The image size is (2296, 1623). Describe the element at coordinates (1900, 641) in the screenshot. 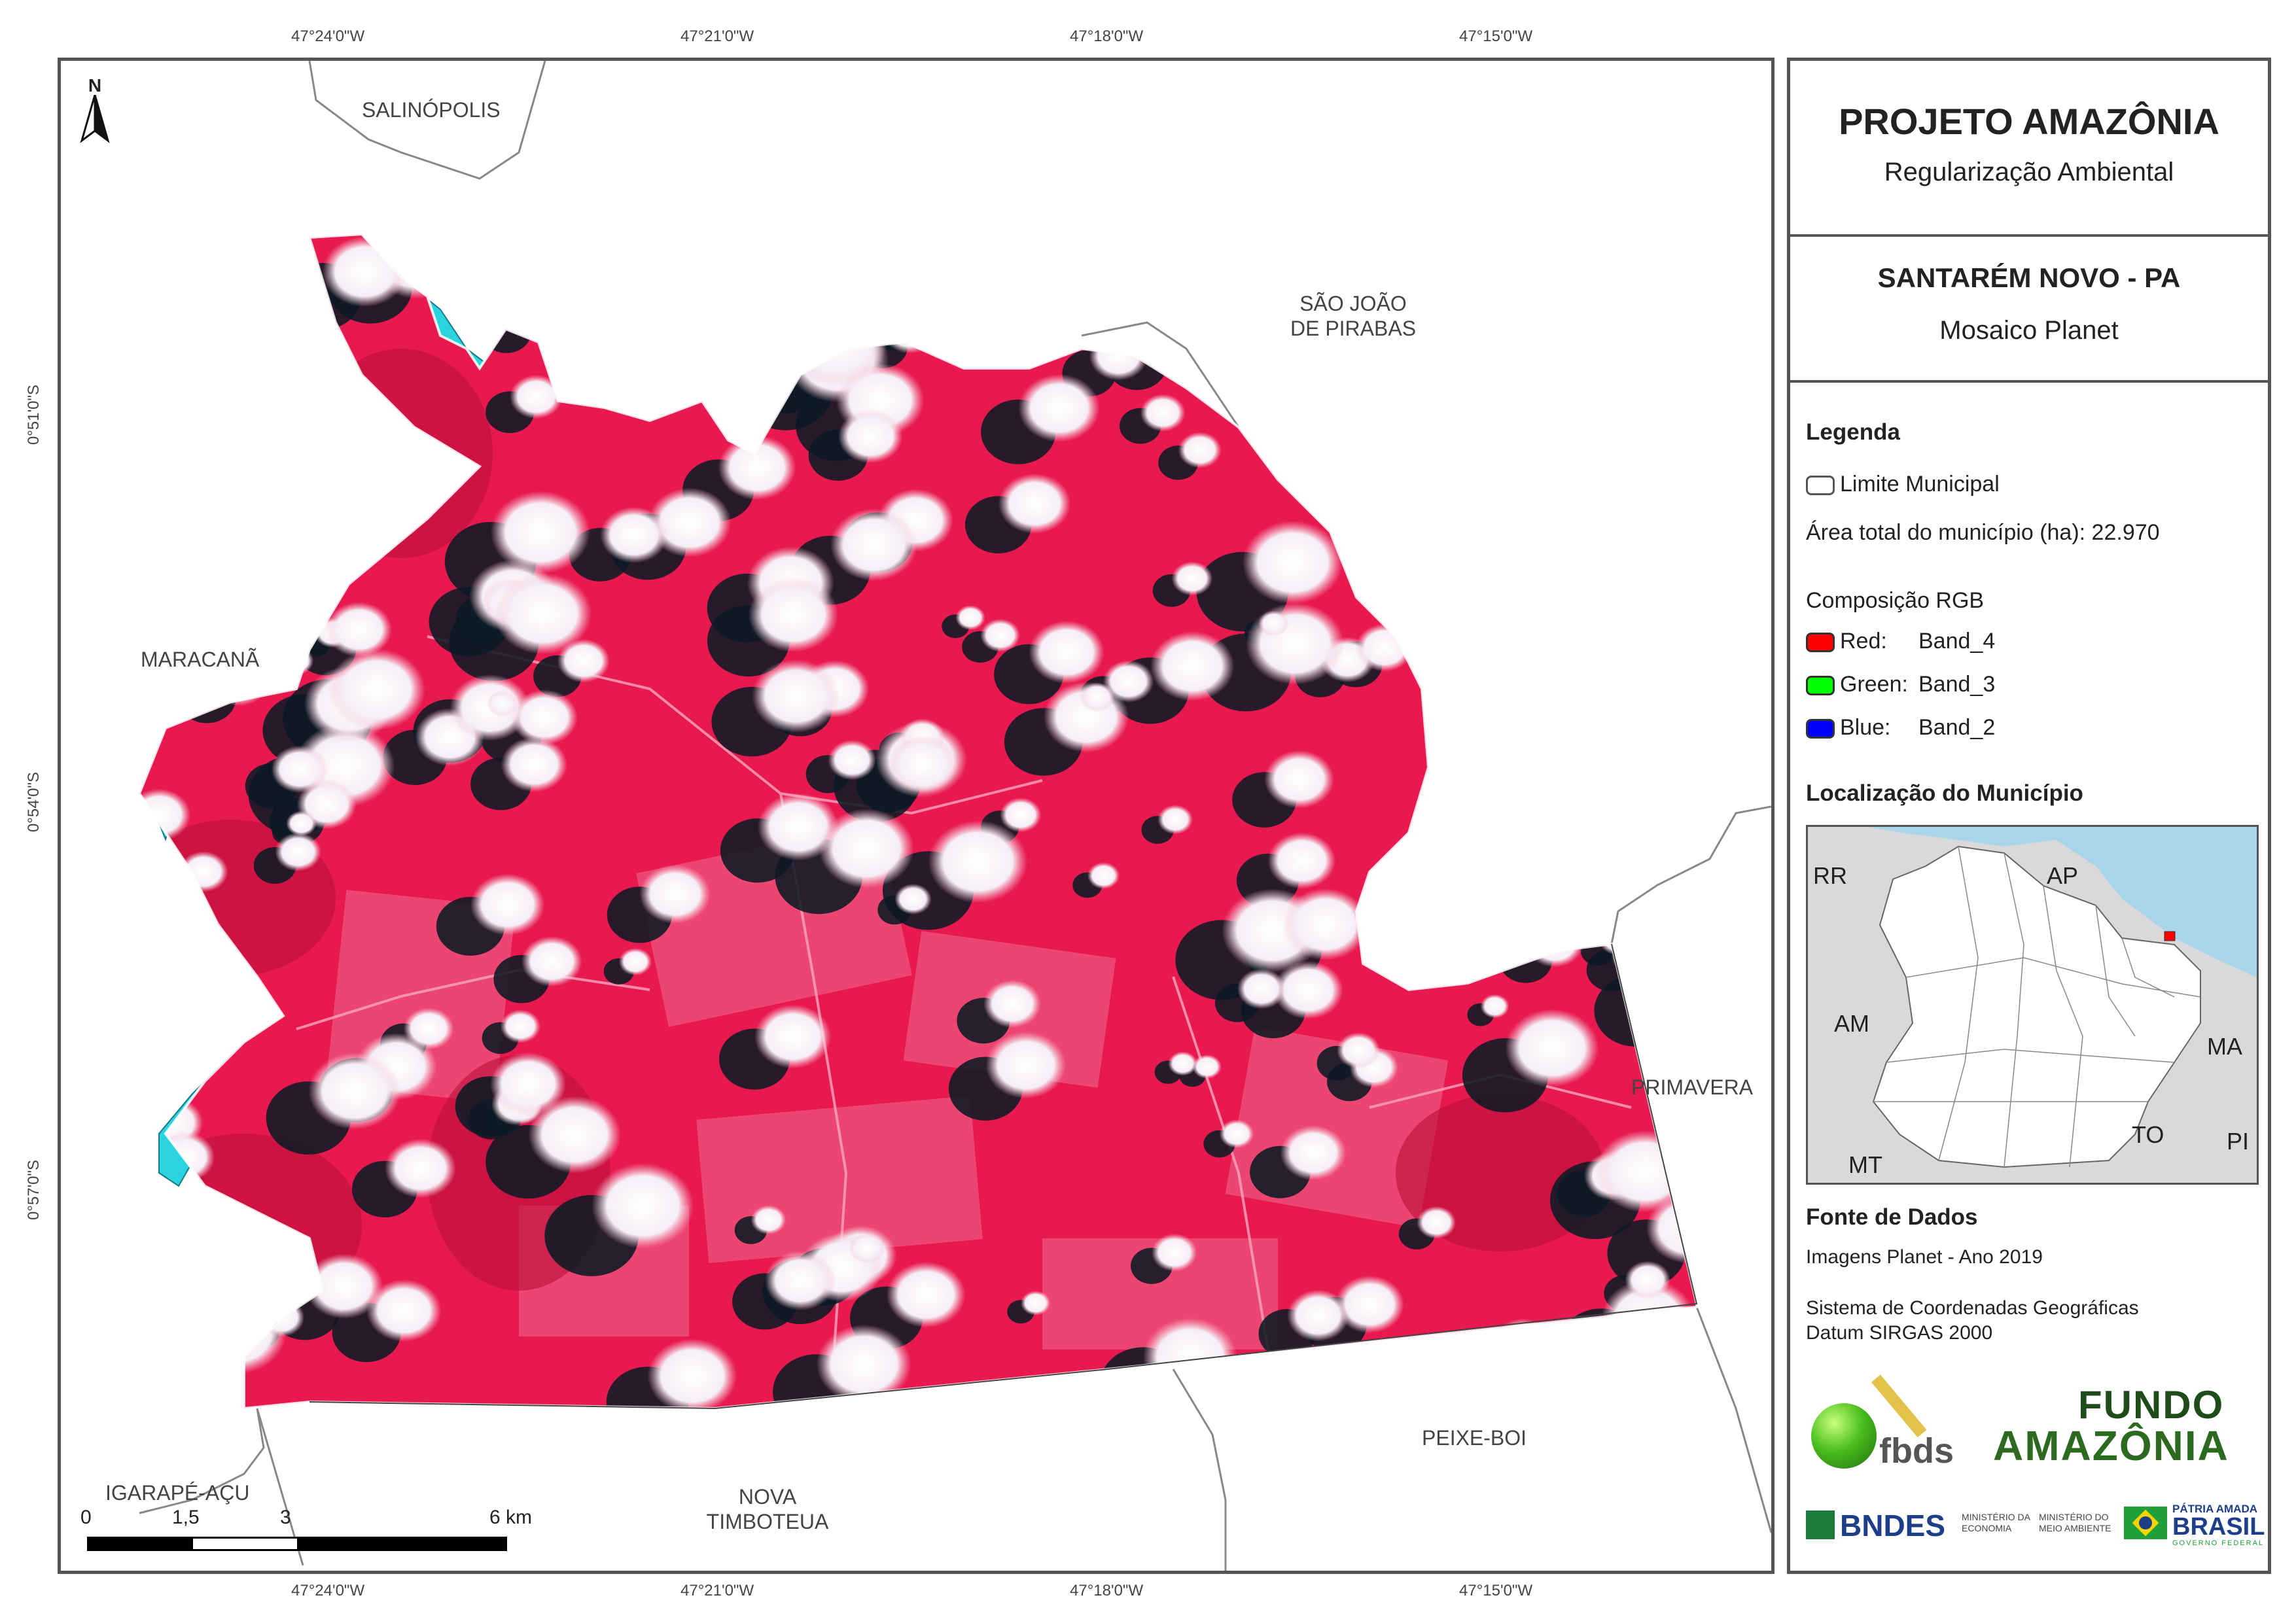

I see `rgb-red: Red: Band_4` at that location.